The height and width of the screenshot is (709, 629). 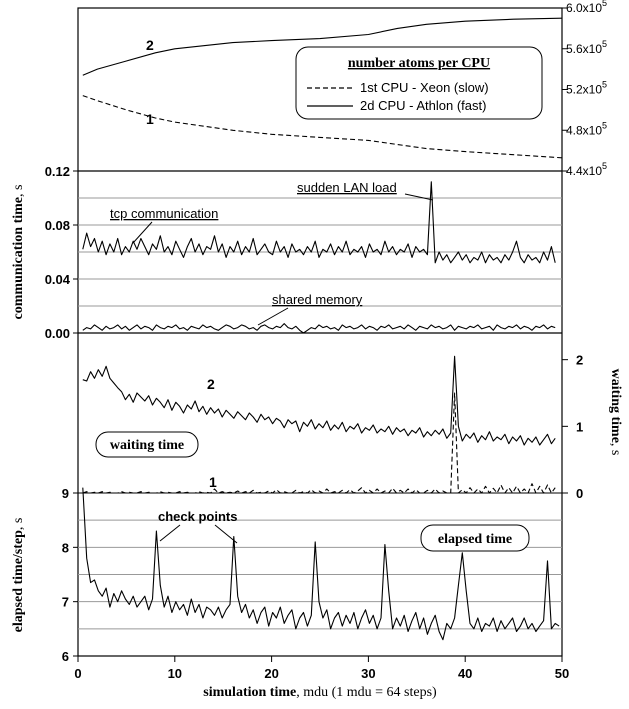 What do you see at coordinates (77, 673) in the screenshot?
I see `xtick-label: 0` at bounding box center [77, 673].